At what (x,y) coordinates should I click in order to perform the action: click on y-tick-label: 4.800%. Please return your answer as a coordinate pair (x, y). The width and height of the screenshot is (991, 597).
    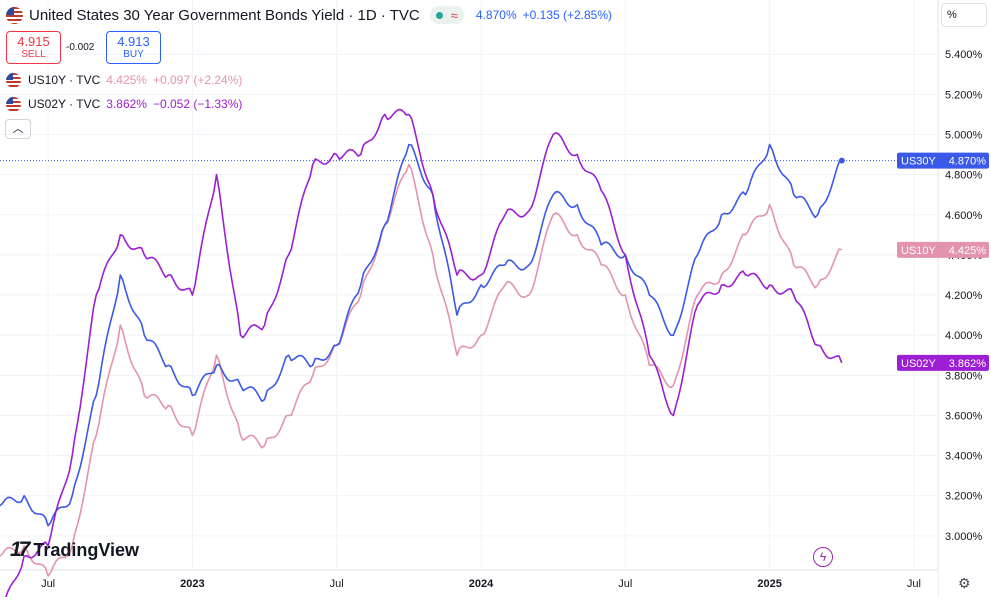
    Looking at the image, I should click on (964, 176).